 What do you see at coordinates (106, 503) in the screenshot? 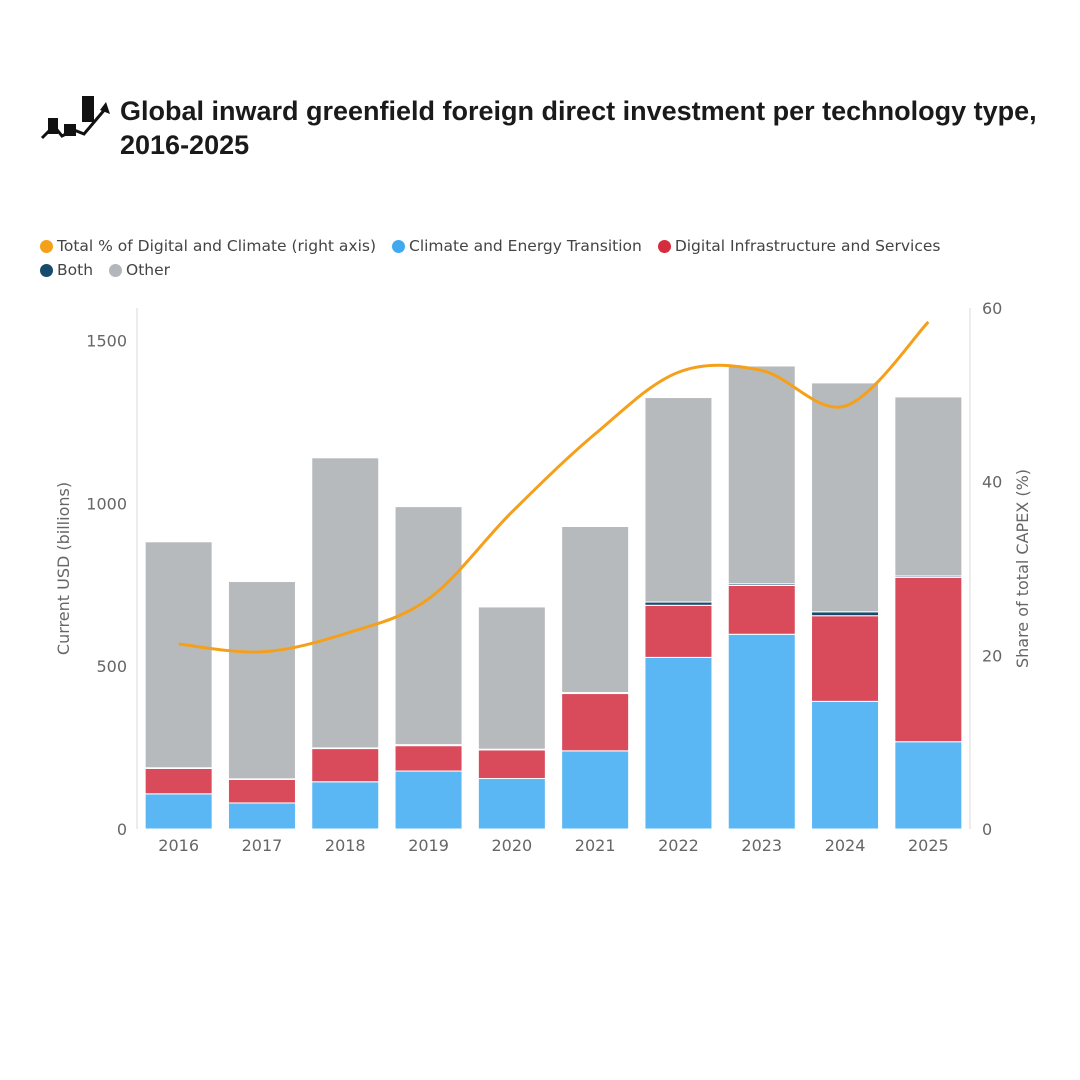
I see `y-tick-label: 1000` at bounding box center [106, 503].